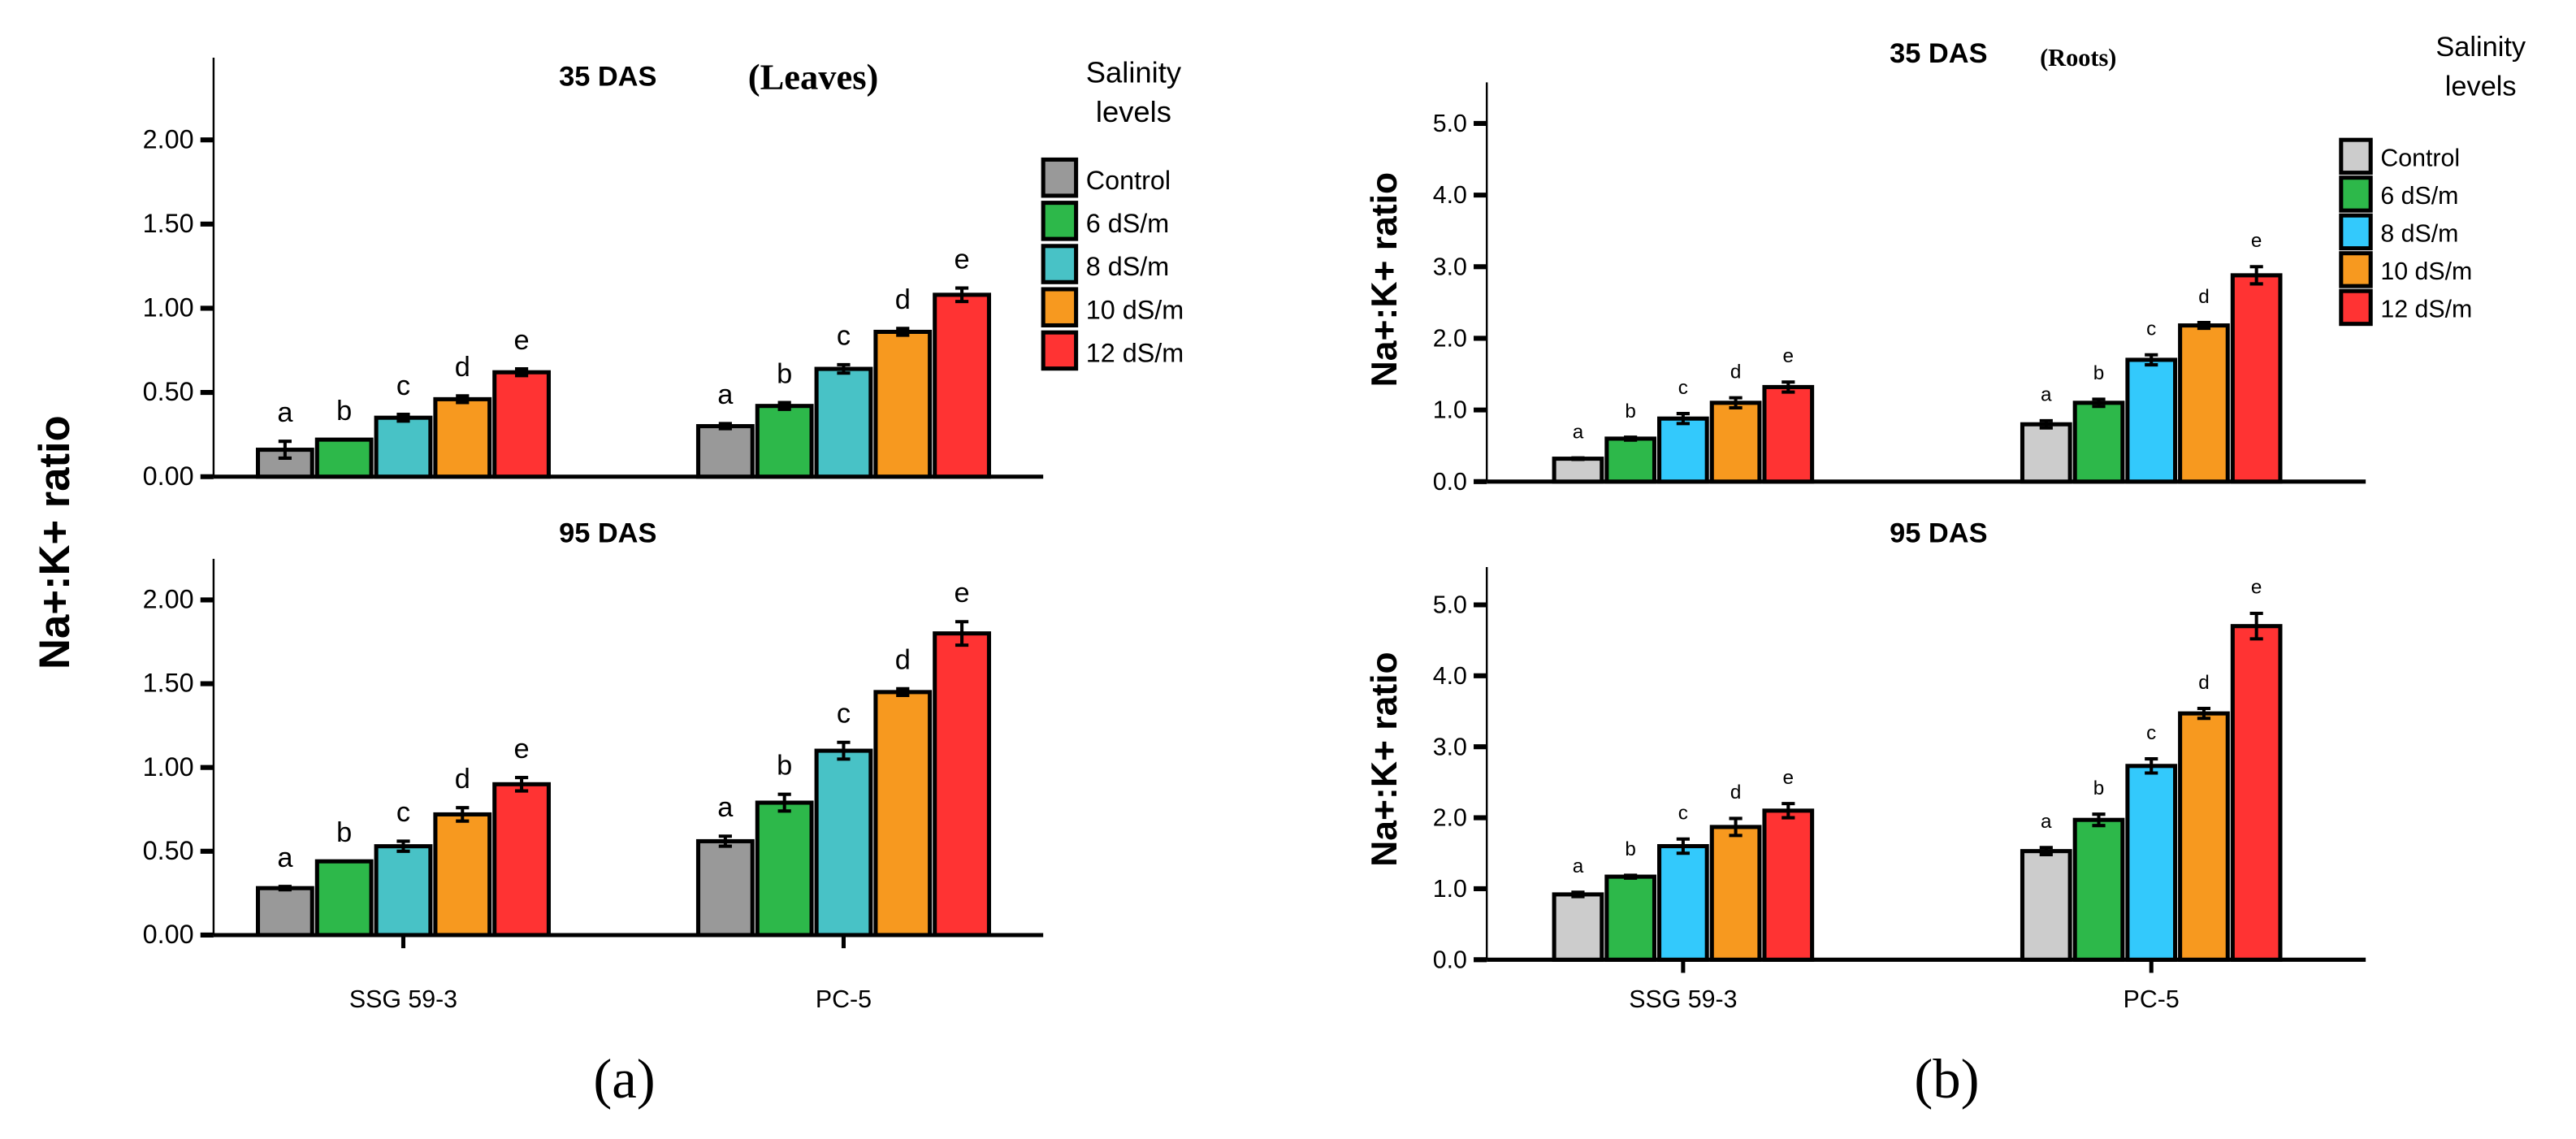 The image size is (2576, 1139). I want to click on legend-label-b: 8 dS/m, so click(2419, 234).